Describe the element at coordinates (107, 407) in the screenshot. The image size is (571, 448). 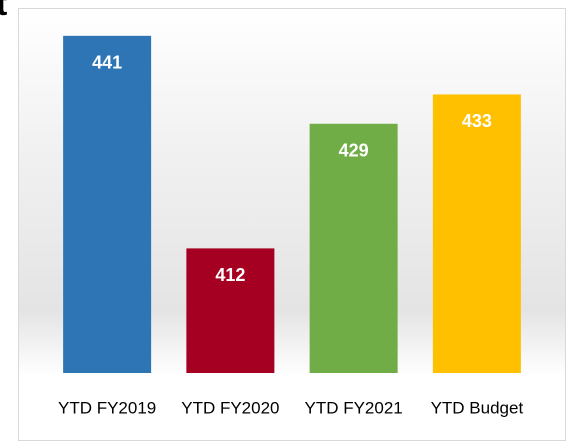
I see `x-tick-label: YTD FY2019` at that location.